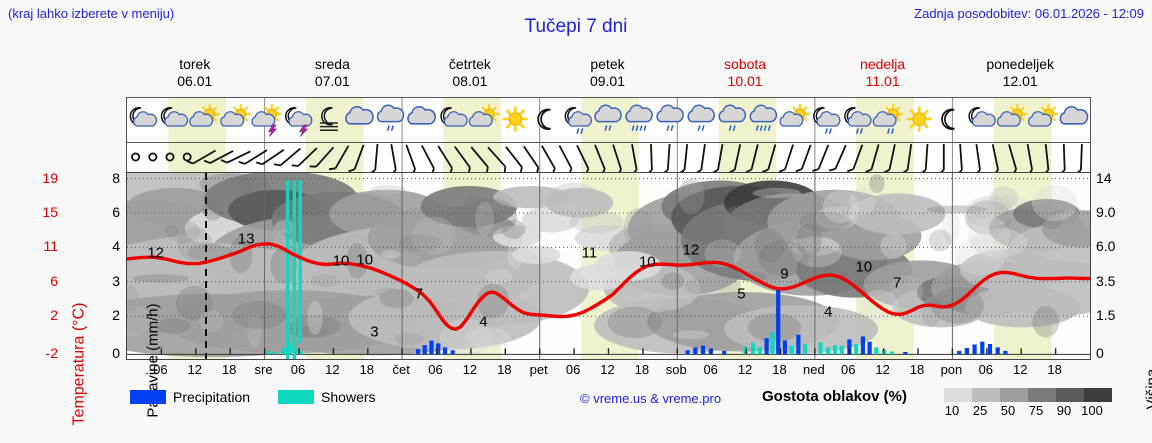 The width and height of the screenshot is (1152, 443). I want to click on day-header-sreda: sreda 07.01, so click(333, 73).